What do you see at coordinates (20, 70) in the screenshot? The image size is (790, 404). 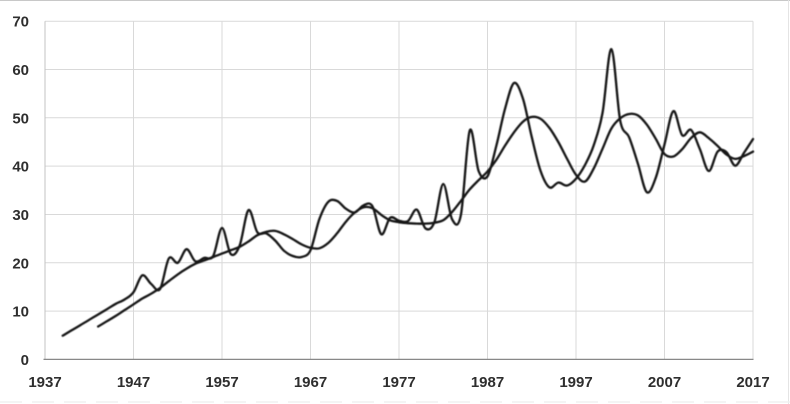 I see `svg-text: 60` at bounding box center [20, 70].